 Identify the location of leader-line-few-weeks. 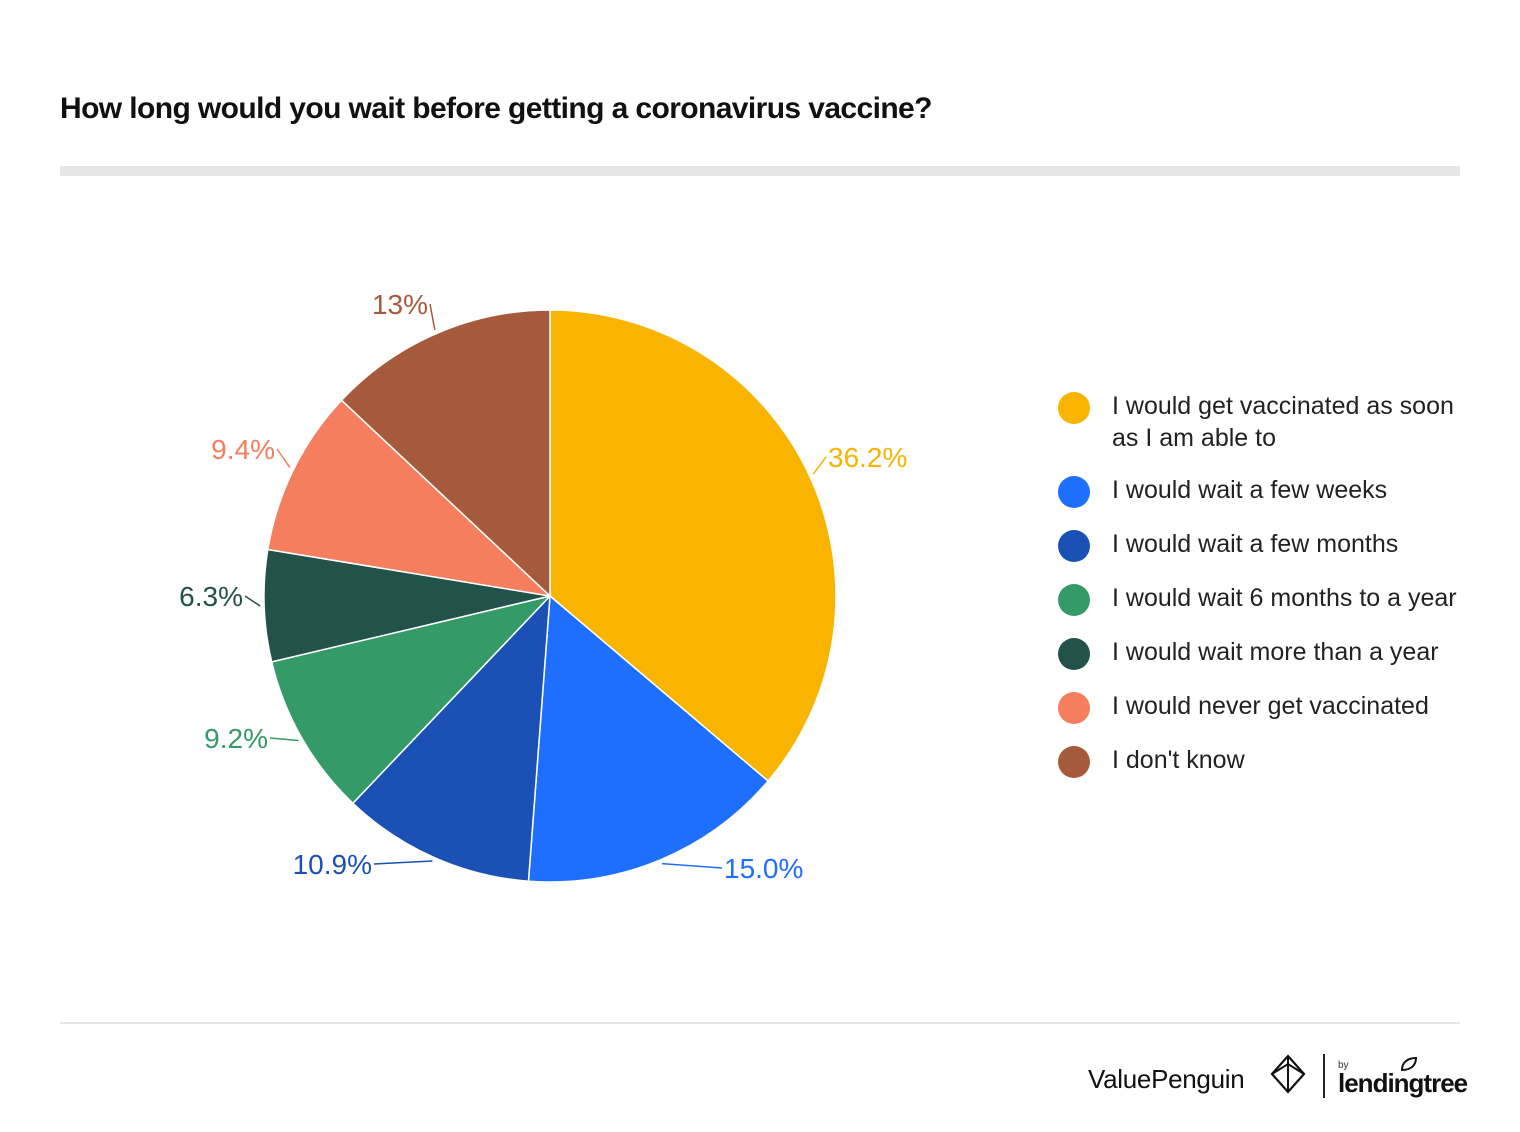
(692, 865).